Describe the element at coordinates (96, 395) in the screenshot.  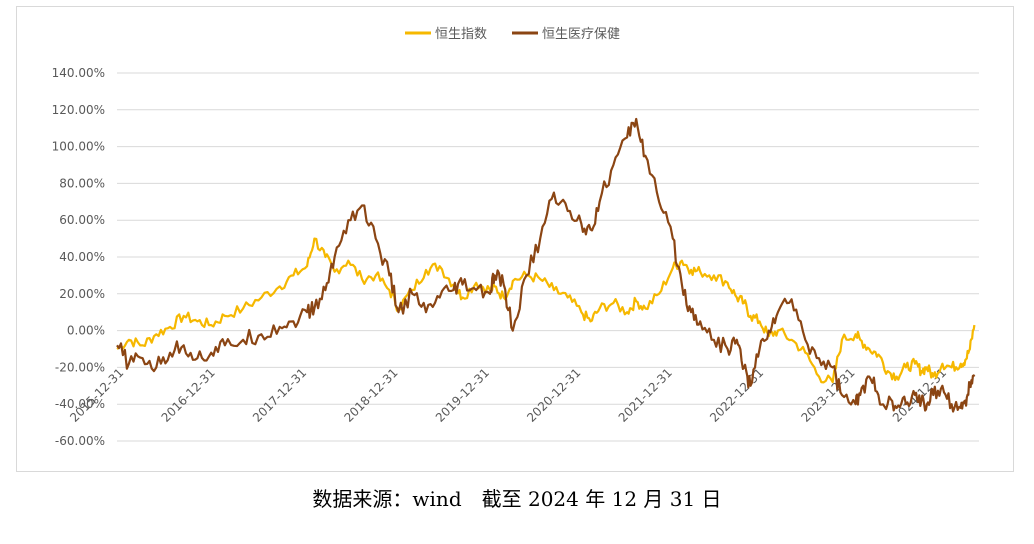
I see `x-tick-label: 2015-12-31` at that location.